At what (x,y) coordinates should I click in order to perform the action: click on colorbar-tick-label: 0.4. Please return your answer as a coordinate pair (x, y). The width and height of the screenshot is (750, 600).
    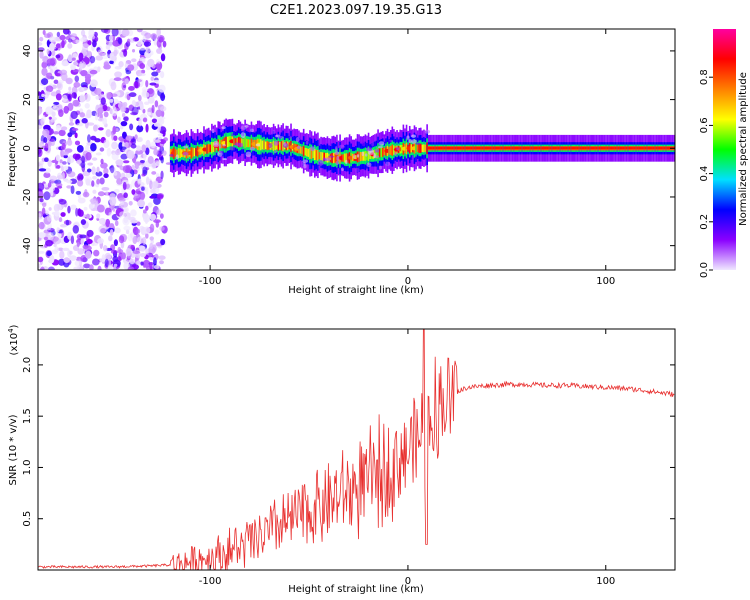
    Looking at the image, I should click on (704, 174).